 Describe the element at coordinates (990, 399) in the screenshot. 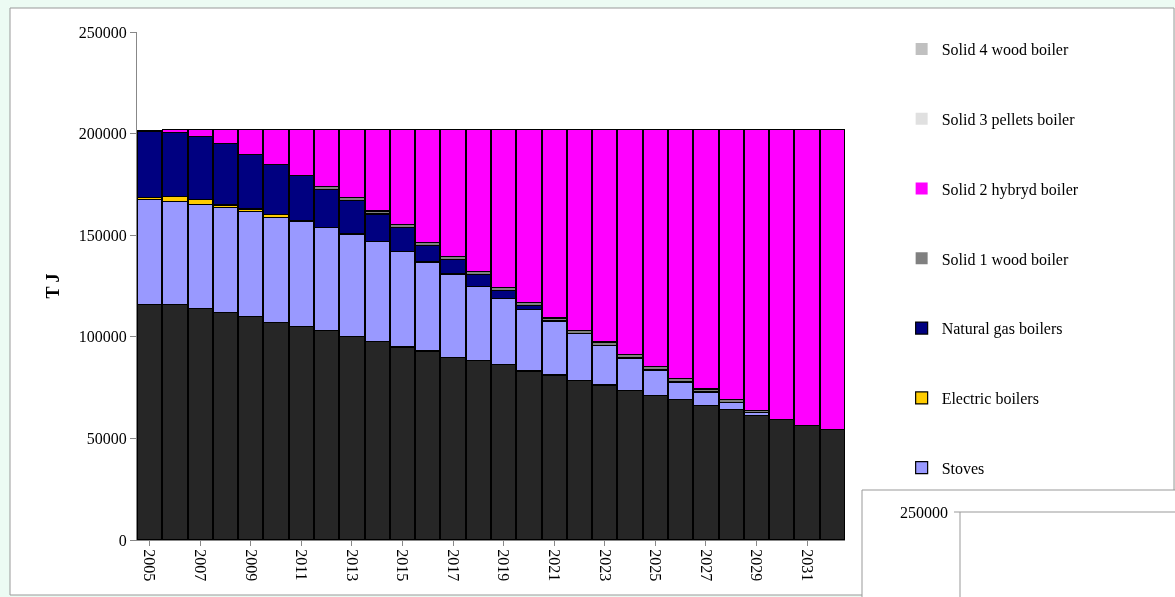

I see `legend-label: Electric boilers` at that location.